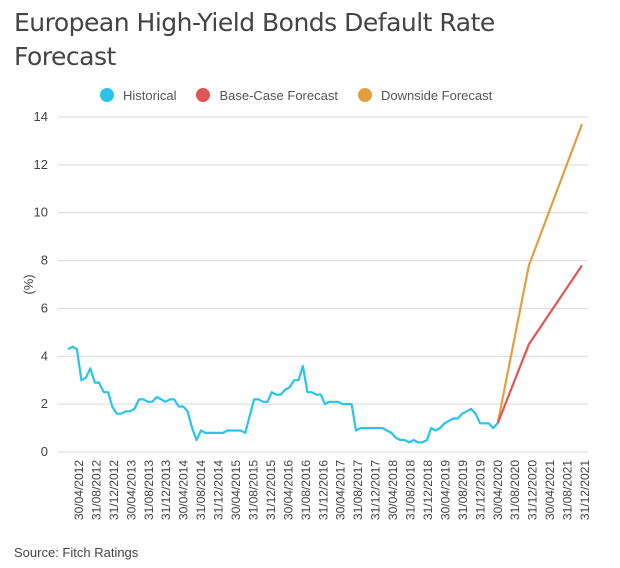 This screenshot has width=620, height=568. What do you see at coordinates (364, 95) in the screenshot?
I see `legend-dot-downside` at bounding box center [364, 95].